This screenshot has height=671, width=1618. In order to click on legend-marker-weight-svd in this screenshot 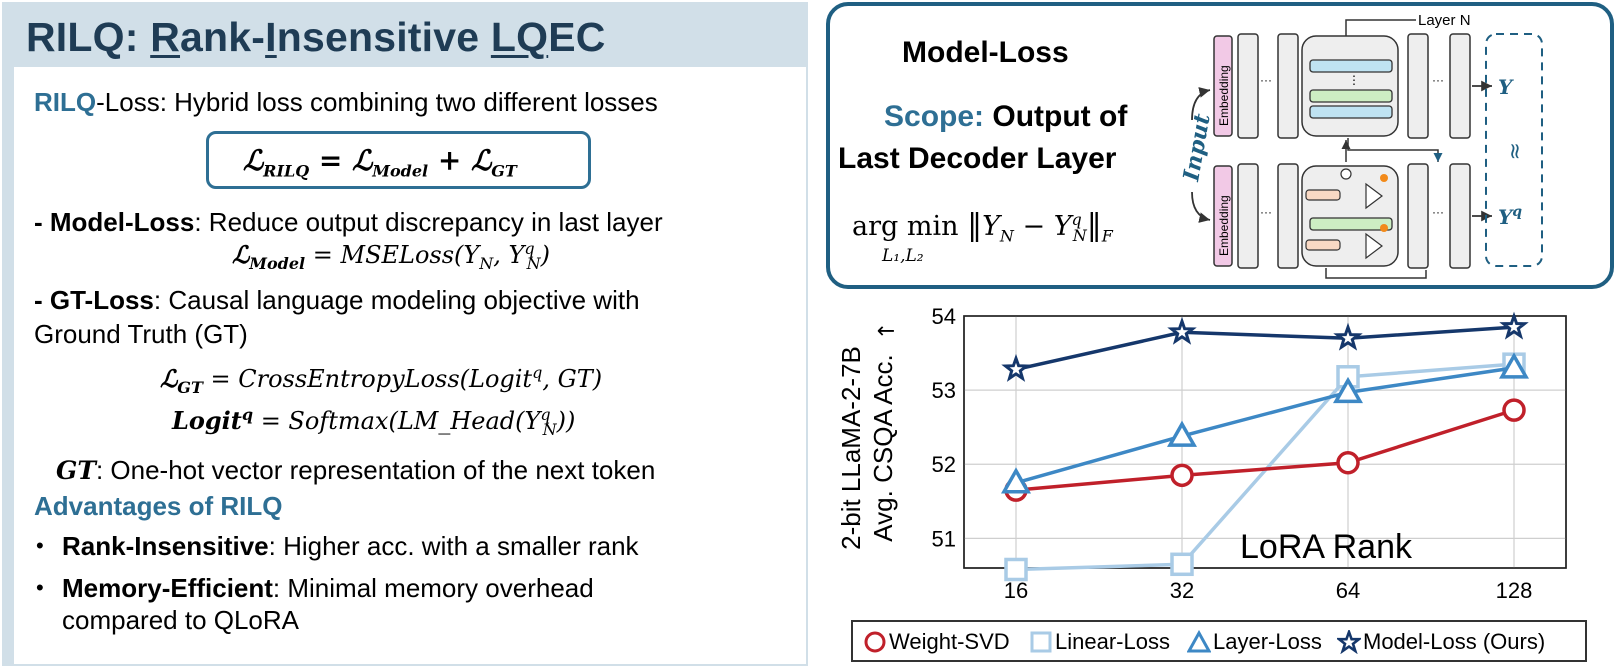, I will do `click(875, 642)`.